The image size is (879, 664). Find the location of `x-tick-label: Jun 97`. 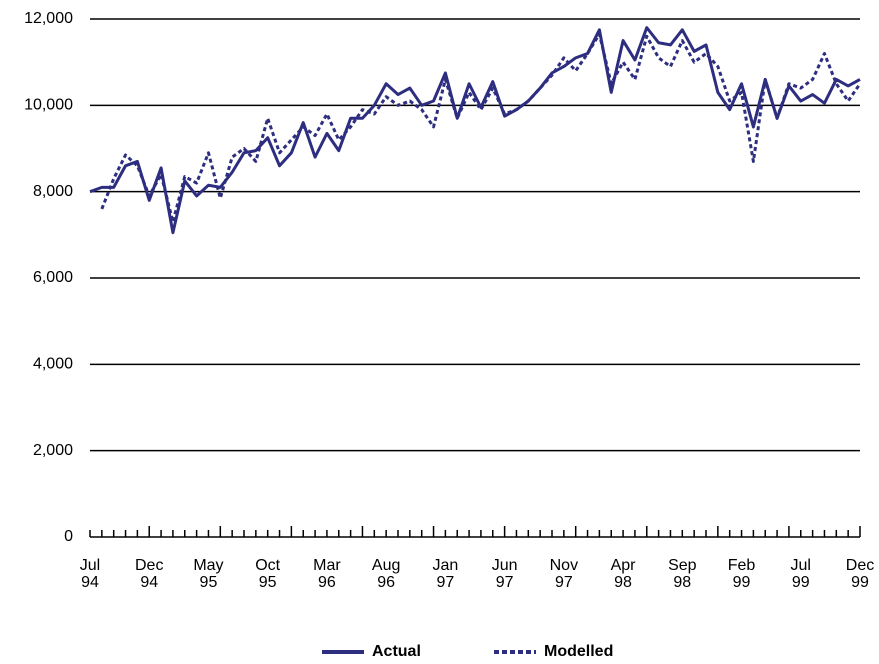

x-tick-label: Jun 97 is located at coordinates (504, 574).